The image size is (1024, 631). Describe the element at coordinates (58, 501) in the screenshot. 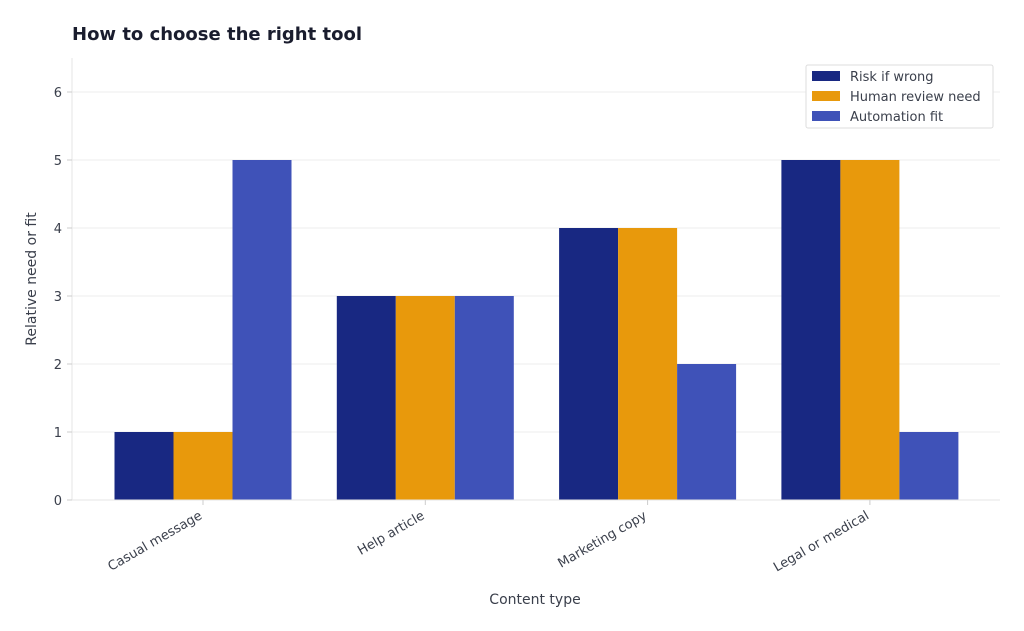

I see `y-tick-label: 0` at that location.